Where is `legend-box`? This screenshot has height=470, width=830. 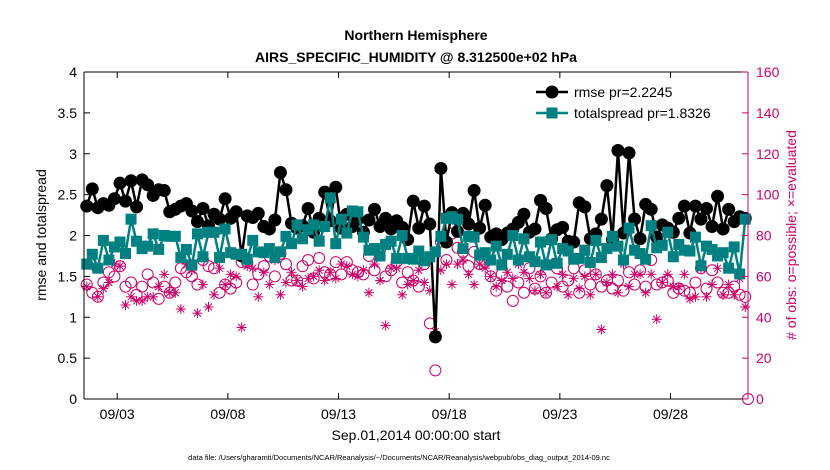 legend-box is located at coordinates (636, 103).